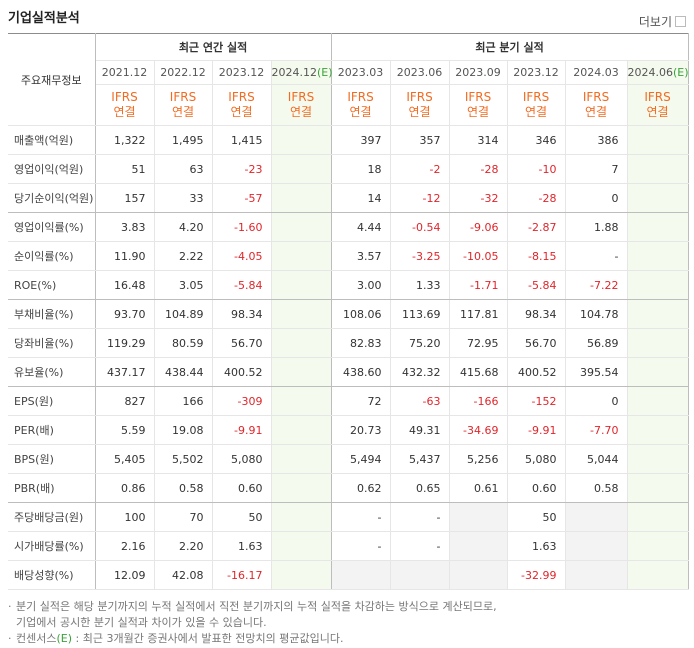  Describe the element at coordinates (478, 372) in the screenshot. I see `value-cell: 415.68` at that location.